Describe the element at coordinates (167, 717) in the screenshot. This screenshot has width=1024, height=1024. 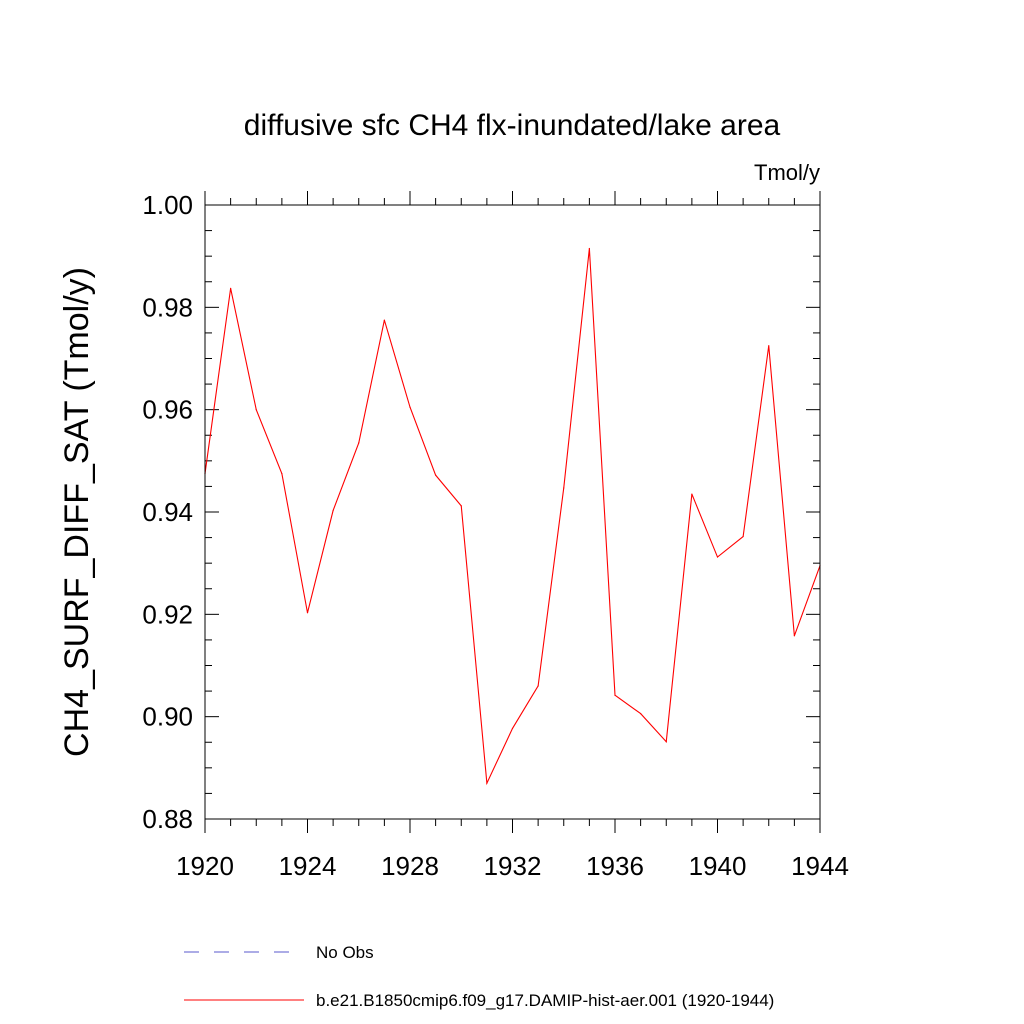
I see `y-tick-label: 0.90` at that location.